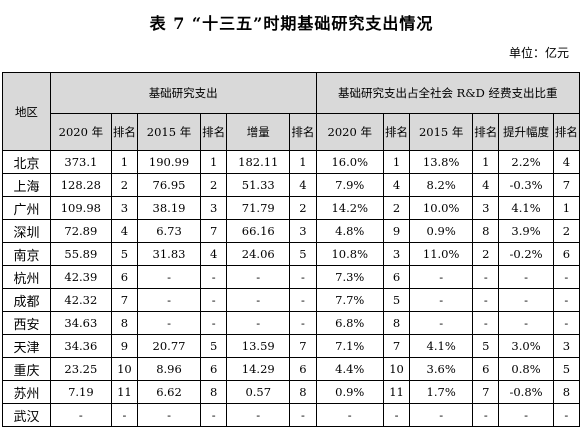  Describe the element at coordinates (566, 346) in the screenshot. I see `cell-share-lift-rank: 3` at that location.